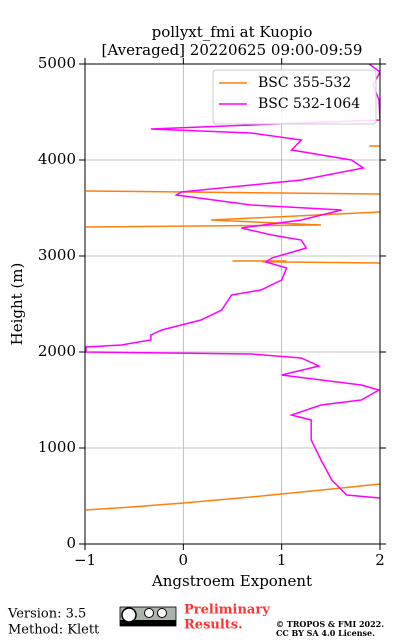 This screenshot has height=644, width=400. I want to click on y-tick-label: 3000, so click(57, 255).